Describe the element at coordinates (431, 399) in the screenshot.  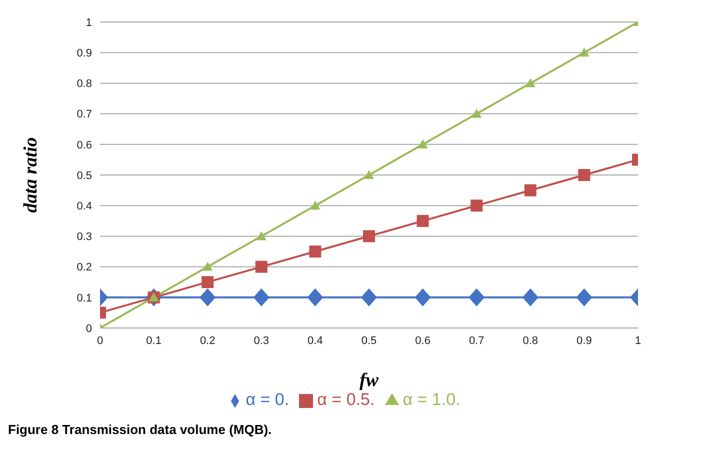
I see `legend-label: α = 1.0.` at that location.